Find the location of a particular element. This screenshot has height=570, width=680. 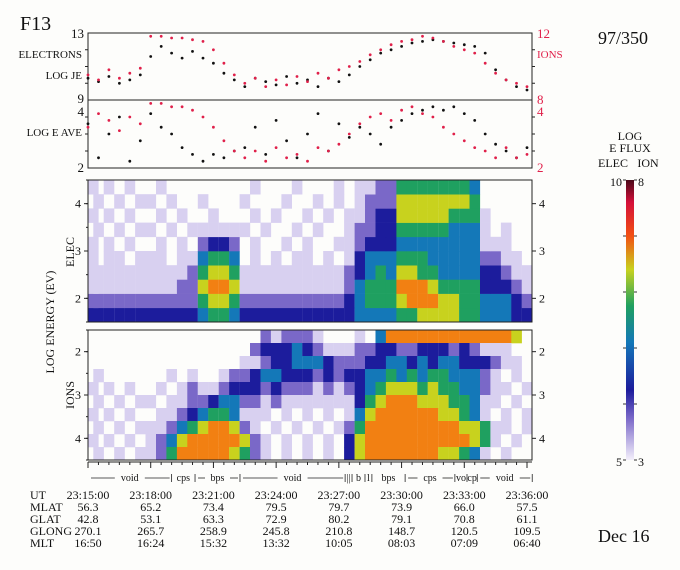

energy-axis-label: LOG ENERGY (EV) is located at coordinates (50, 322).